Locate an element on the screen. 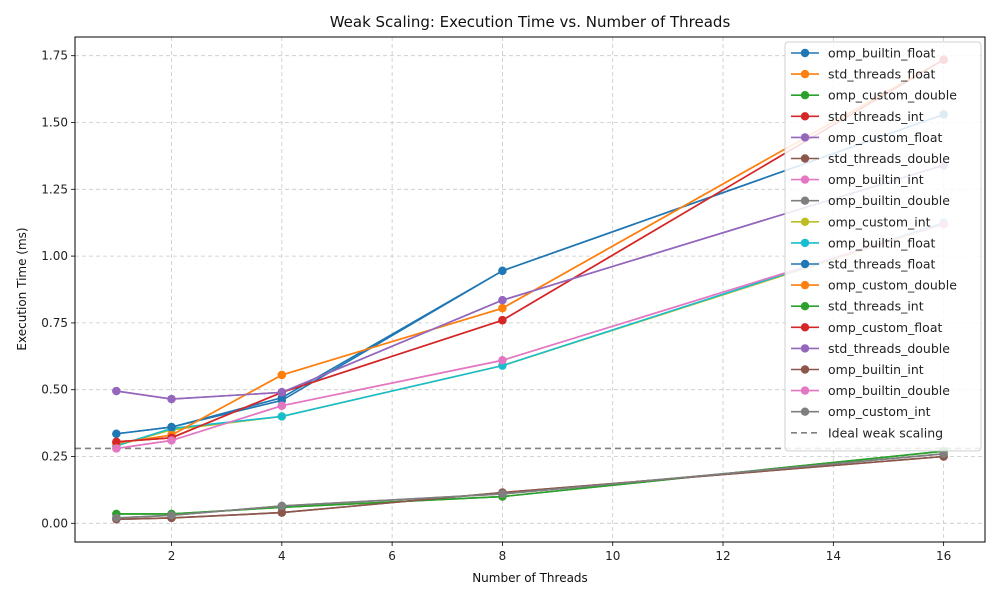  x-axis: 2 4 6 8 10 12 14 16 is located at coordinates (559, 552).